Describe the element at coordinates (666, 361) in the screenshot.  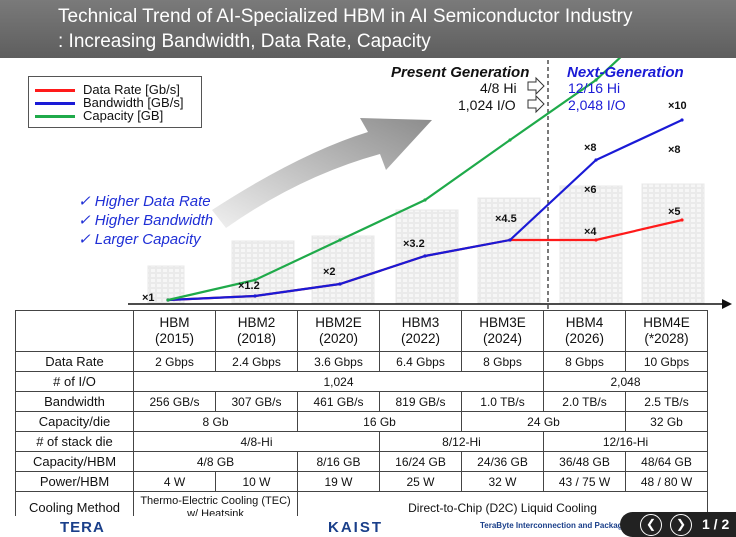
I see `table-cell: 10 Gbps` at that location.